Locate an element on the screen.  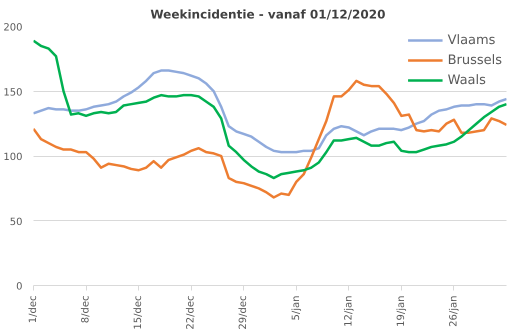
x-tick-label: 1/dec is located at coordinates (33, 309).